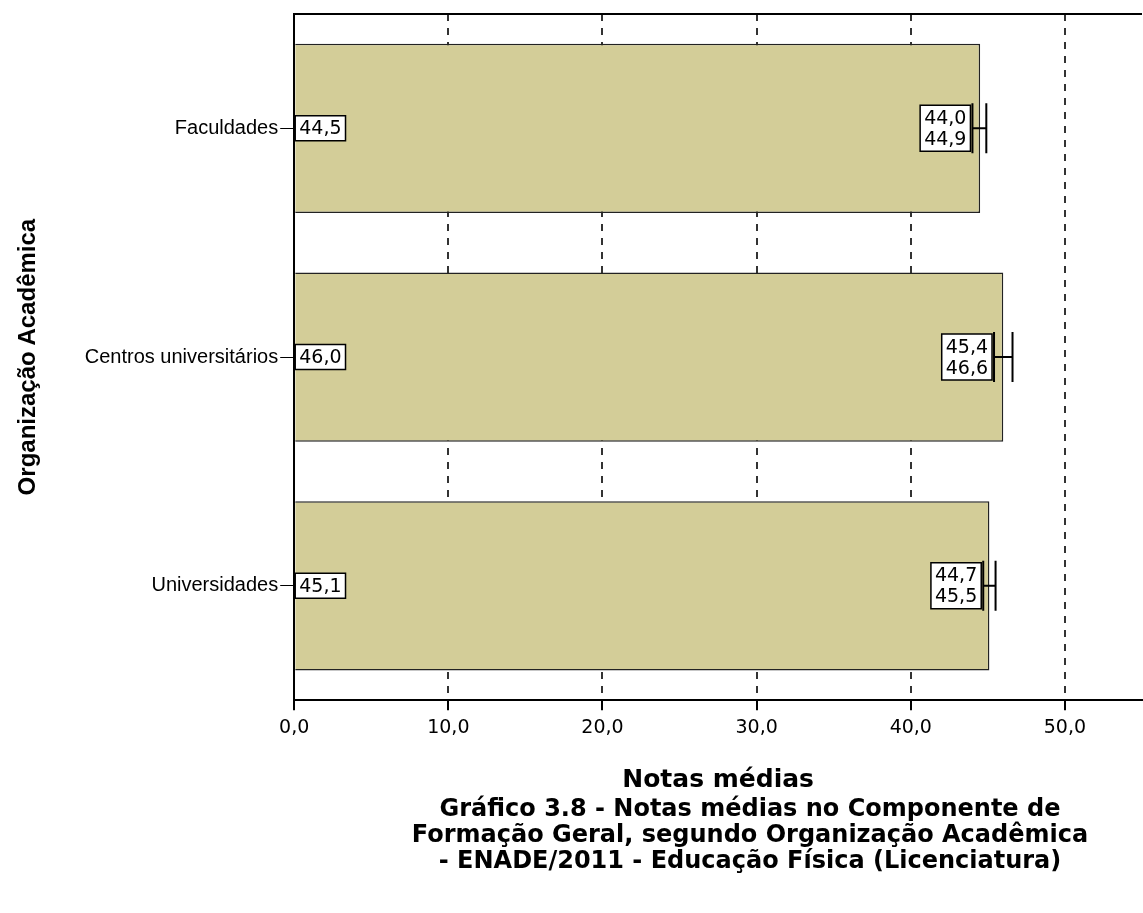  Describe the element at coordinates (945, 116) in the screenshot. I see `annotation: 44,0` at that location.